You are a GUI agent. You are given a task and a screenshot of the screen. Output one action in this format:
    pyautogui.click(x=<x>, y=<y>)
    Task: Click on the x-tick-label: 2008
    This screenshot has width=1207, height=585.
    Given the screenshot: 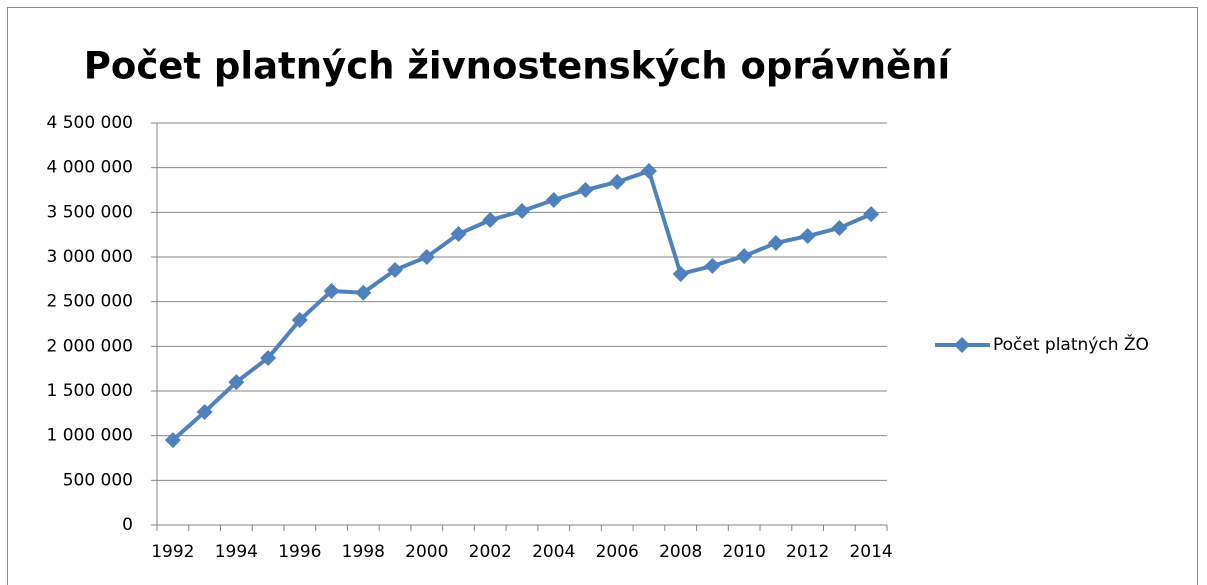 What is the action you would take?
    pyautogui.click(x=680, y=552)
    